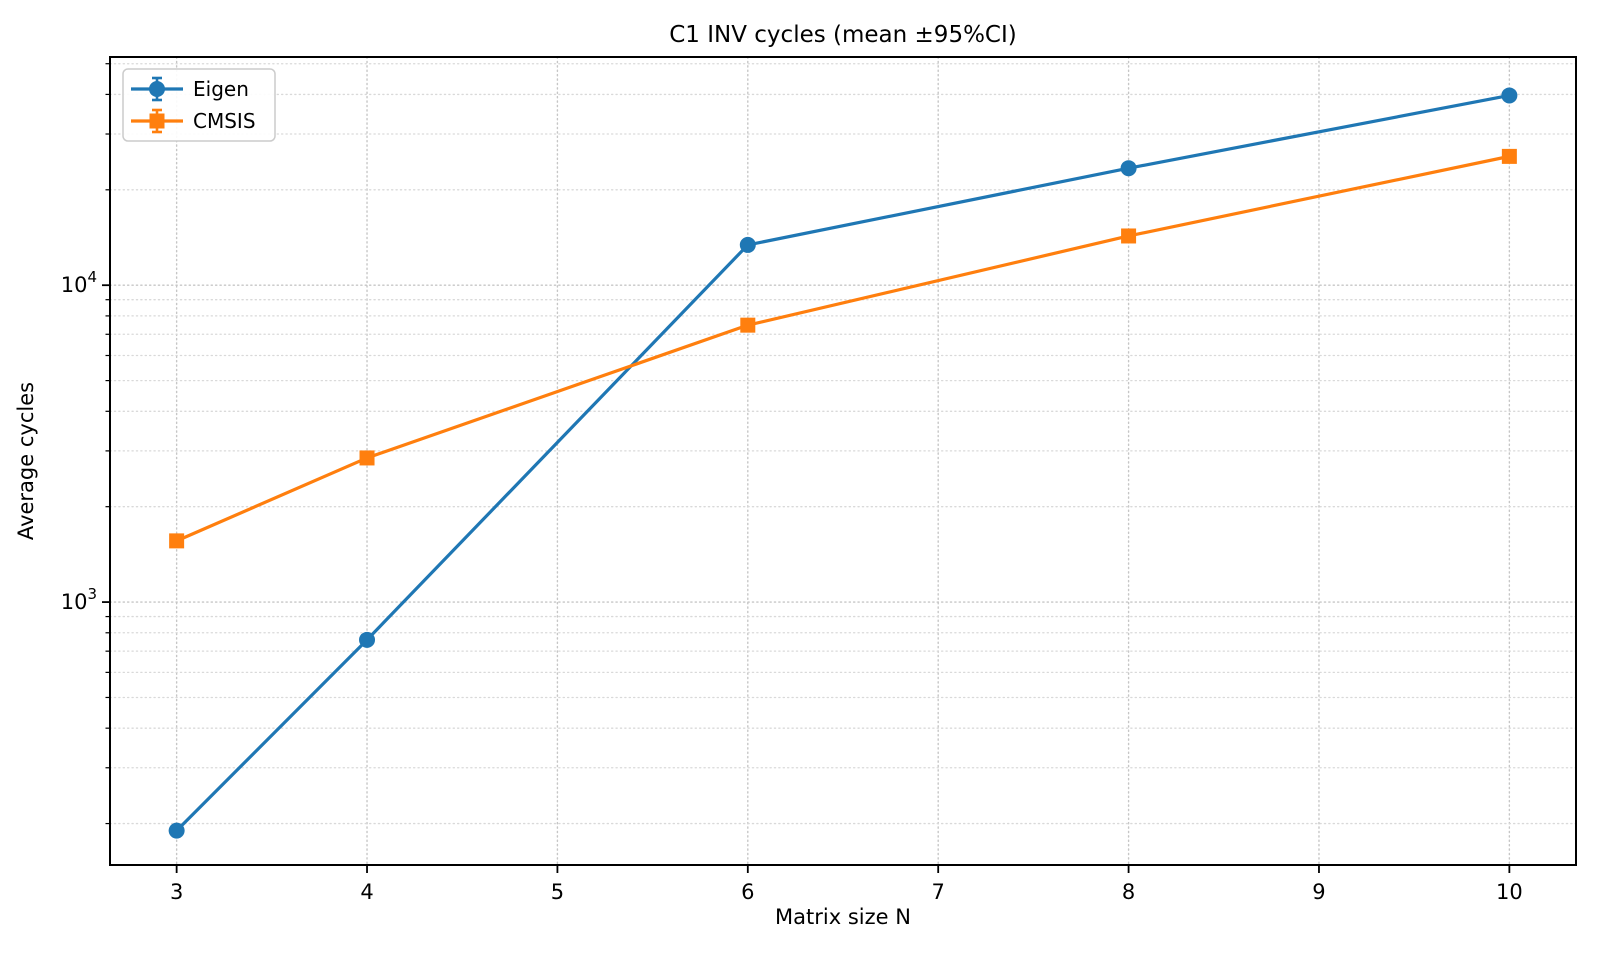  What do you see at coordinates (224, 121) in the screenshot?
I see `legend-label-cmsis: CMSIS` at bounding box center [224, 121].